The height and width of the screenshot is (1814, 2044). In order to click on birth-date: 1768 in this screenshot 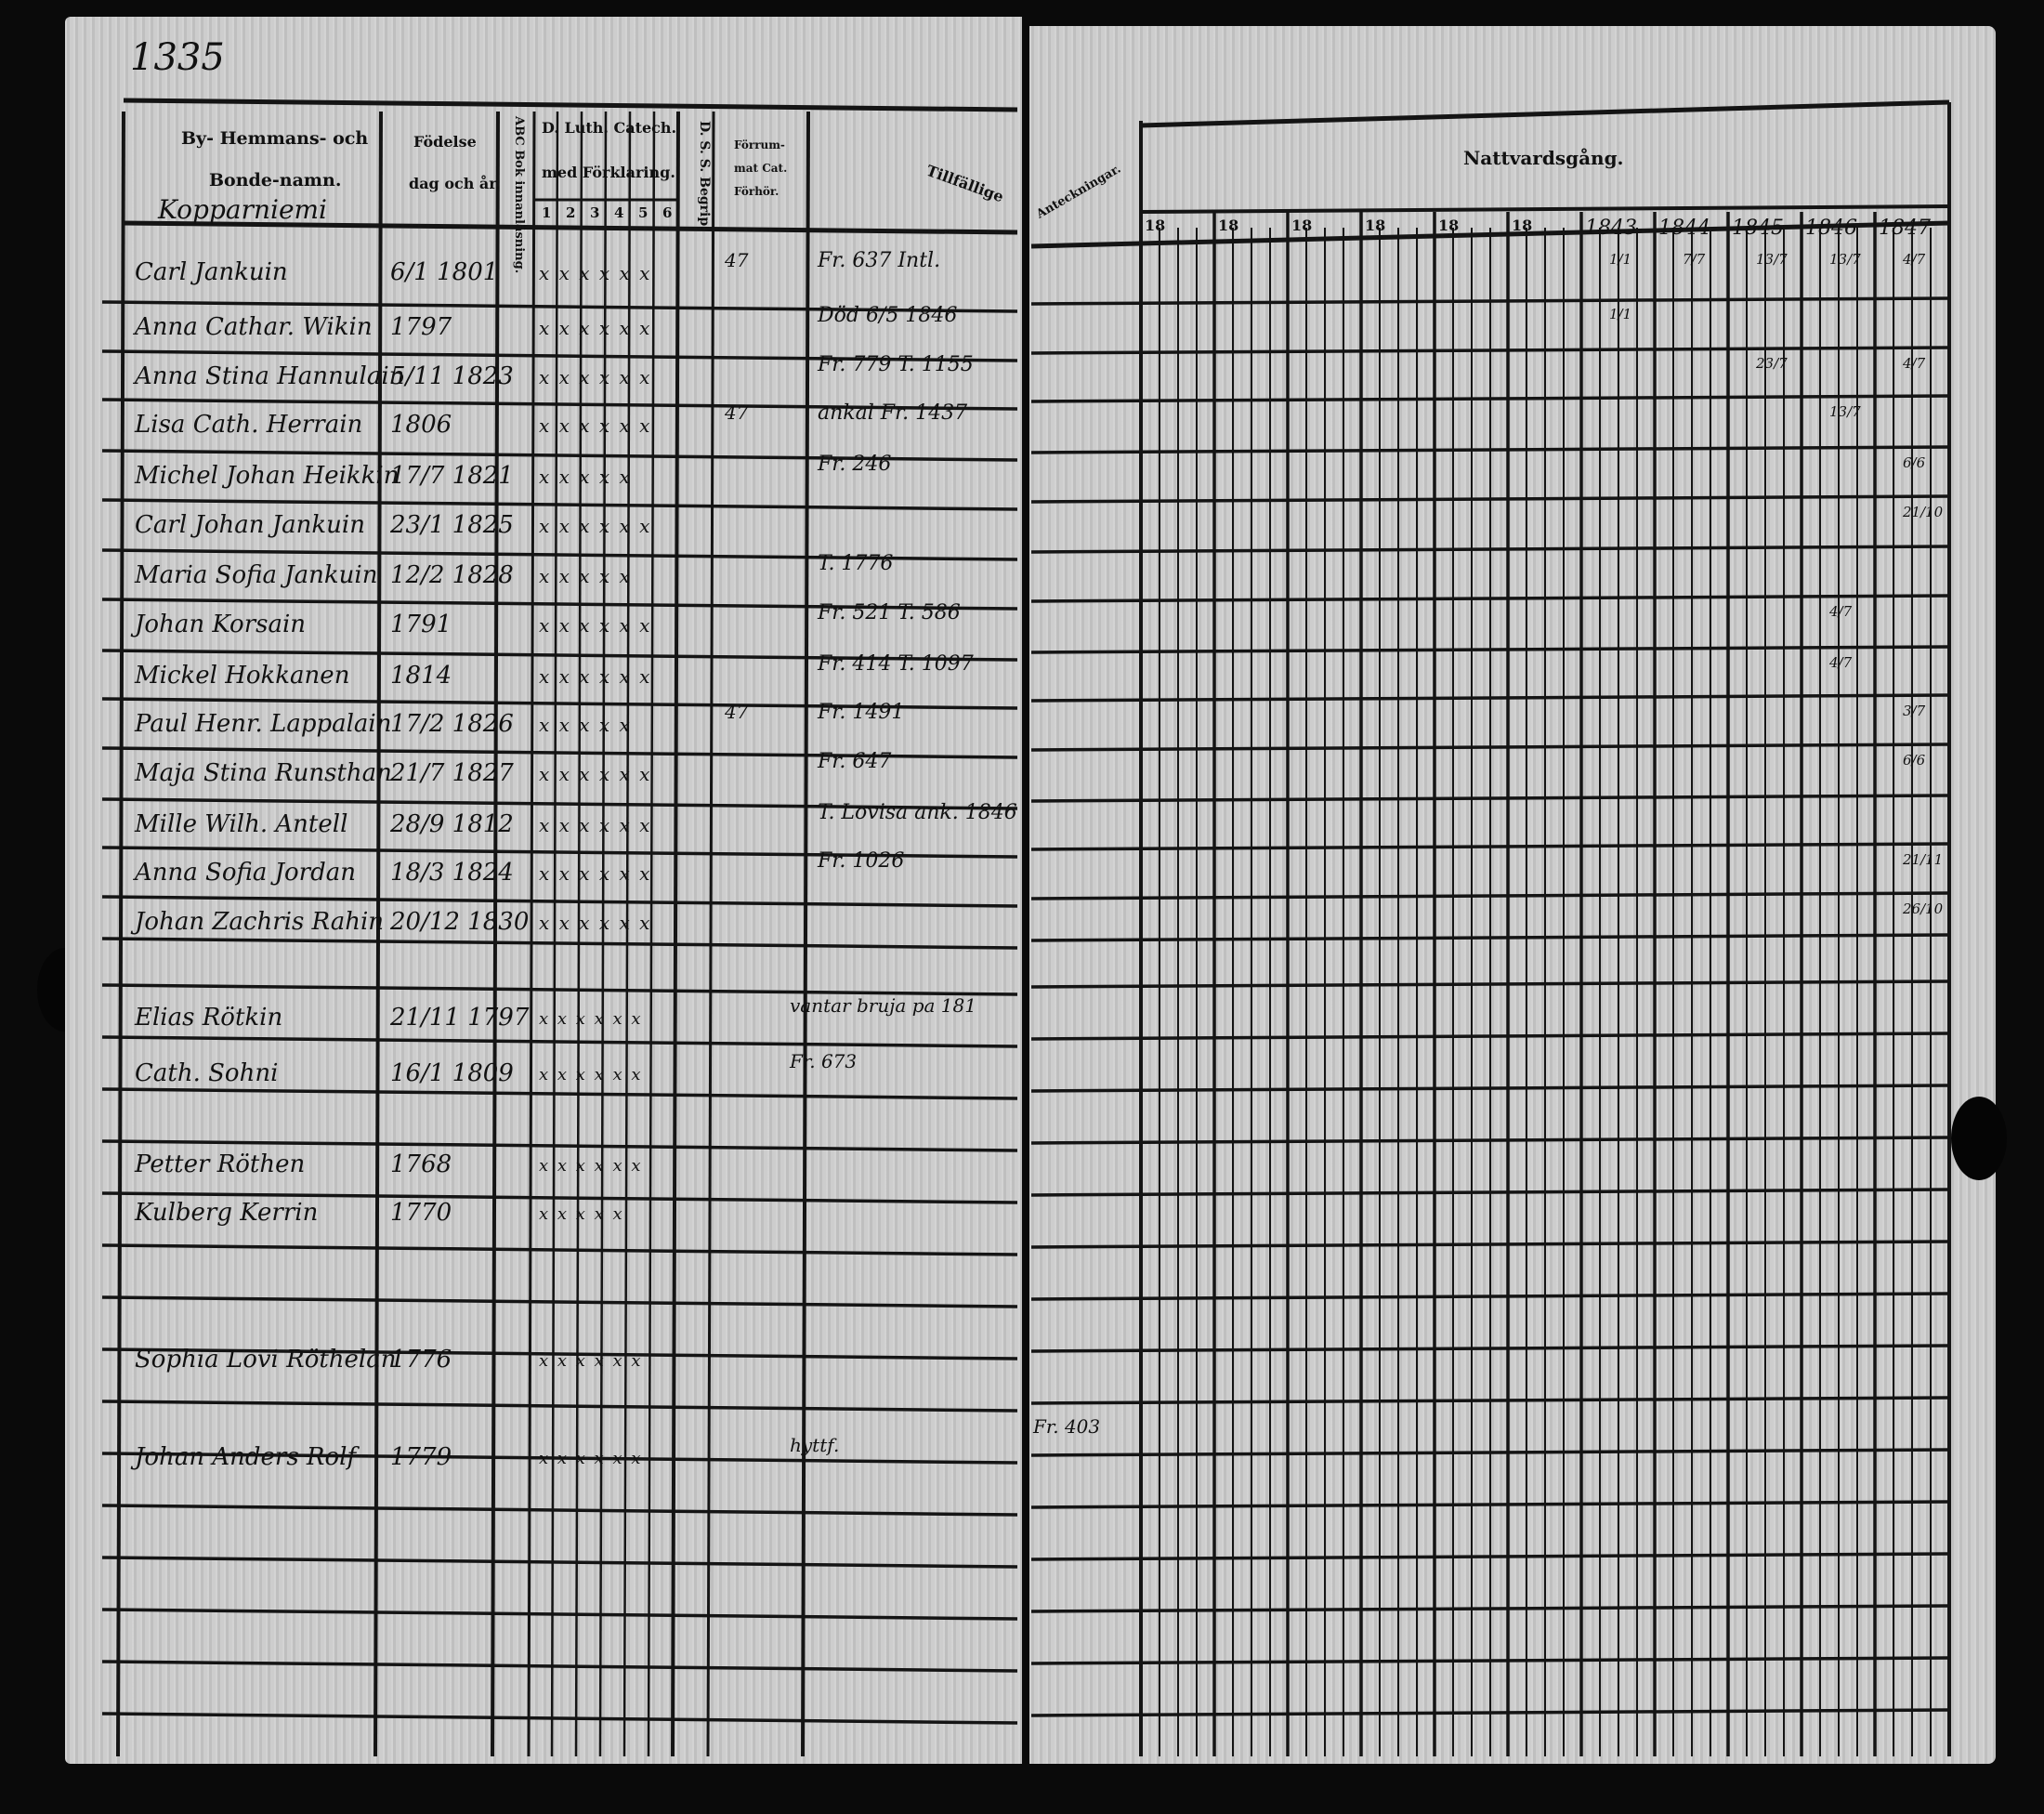, I will do `click(421, 1164)`.